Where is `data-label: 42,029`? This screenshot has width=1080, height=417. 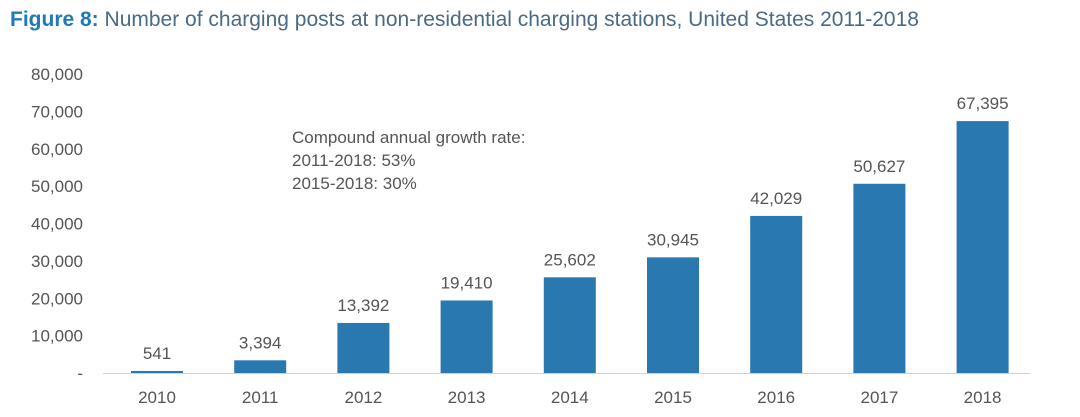
data-label: 42,029 is located at coordinates (776, 198).